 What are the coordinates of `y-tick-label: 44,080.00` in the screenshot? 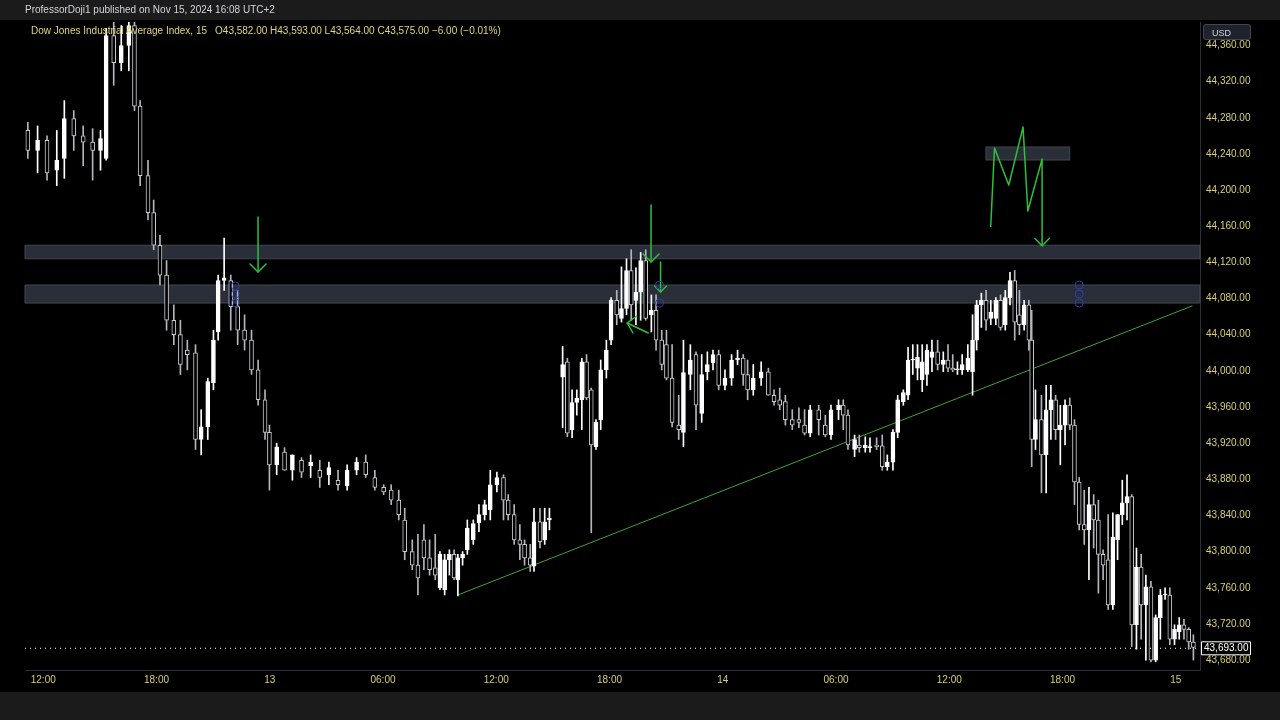 It's located at (1228, 298).